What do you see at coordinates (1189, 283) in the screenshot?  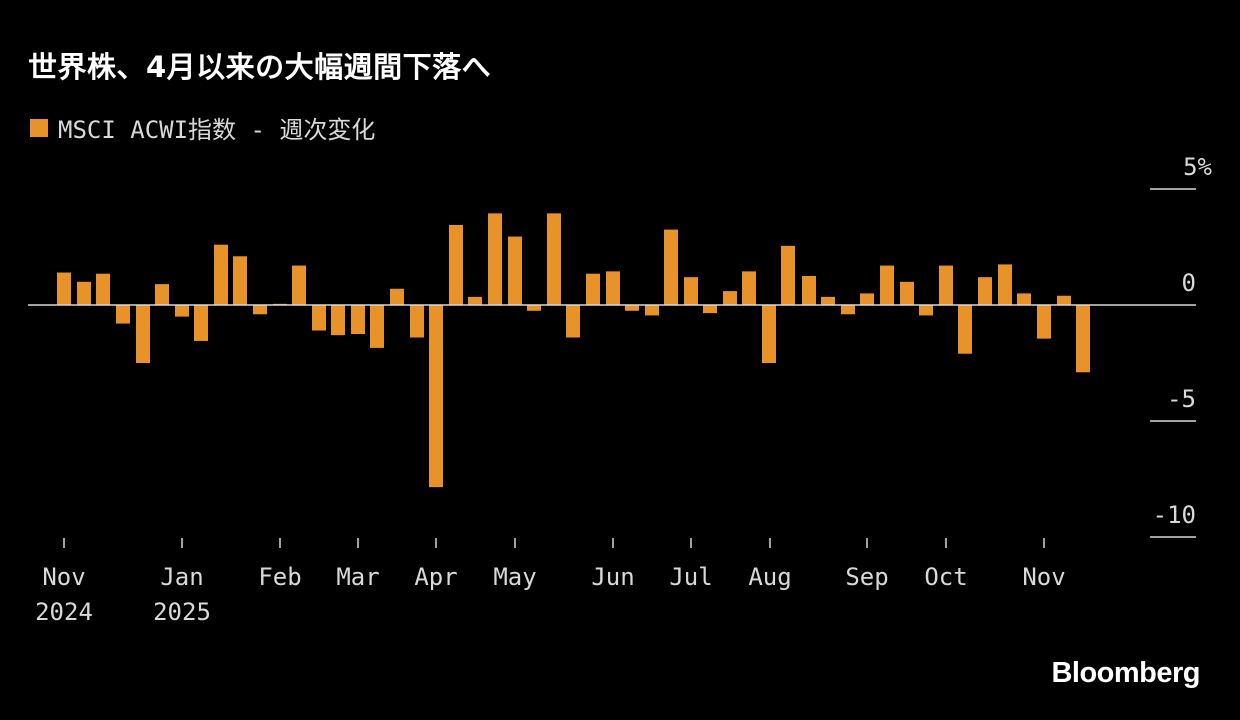 I see `y-tick-label: 0` at bounding box center [1189, 283].